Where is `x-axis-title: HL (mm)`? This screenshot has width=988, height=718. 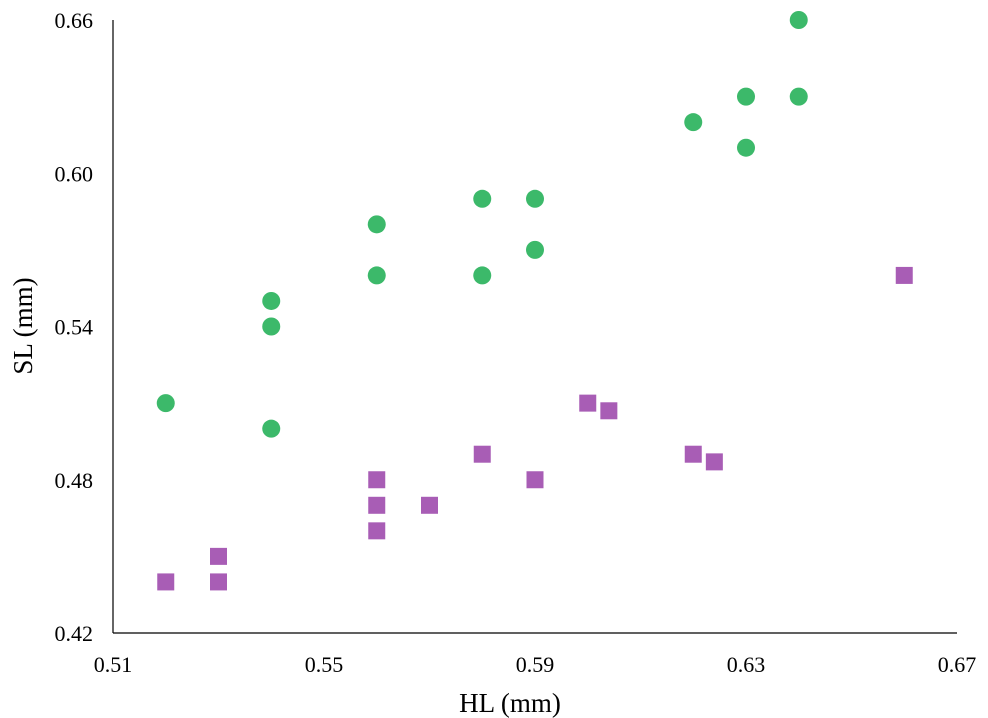
x-axis-title: HL (mm) is located at coordinates (510, 703).